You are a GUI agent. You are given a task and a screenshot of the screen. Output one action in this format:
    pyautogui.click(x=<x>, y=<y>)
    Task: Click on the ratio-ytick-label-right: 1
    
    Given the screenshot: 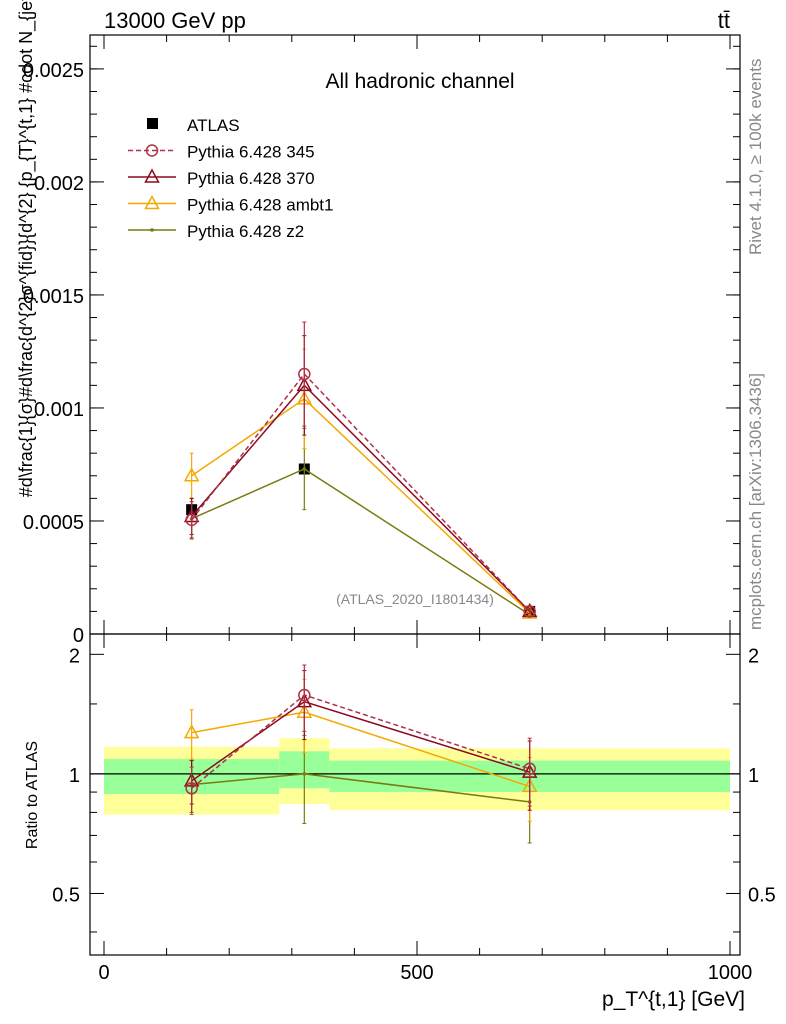 What is the action you would take?
    pyautogui.click(x=753, y=776)
    